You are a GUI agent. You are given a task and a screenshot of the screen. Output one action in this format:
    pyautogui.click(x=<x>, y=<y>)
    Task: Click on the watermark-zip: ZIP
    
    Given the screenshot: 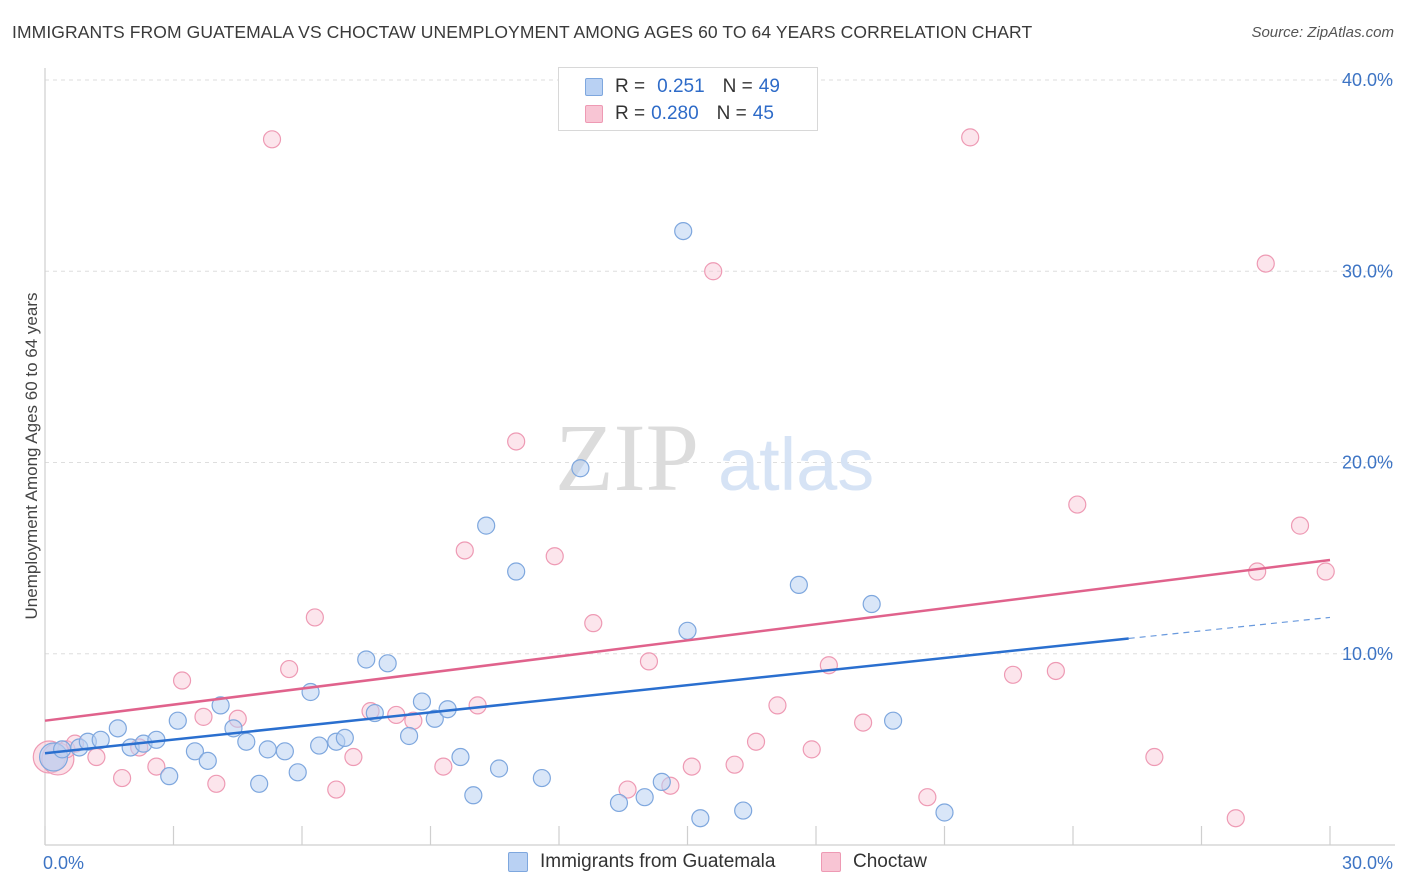 What is the action you would take?
    pyautogui.click(x=627, y=457)
    